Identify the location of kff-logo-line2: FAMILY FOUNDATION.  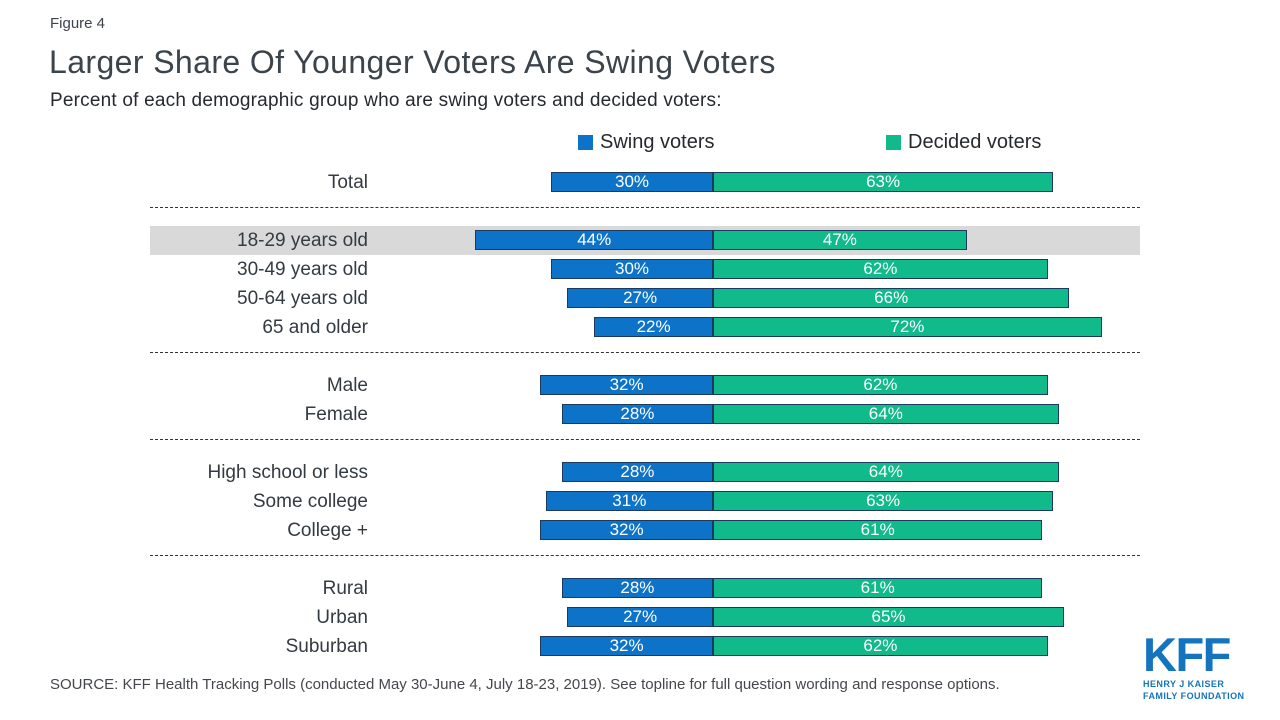
(1194, 695).